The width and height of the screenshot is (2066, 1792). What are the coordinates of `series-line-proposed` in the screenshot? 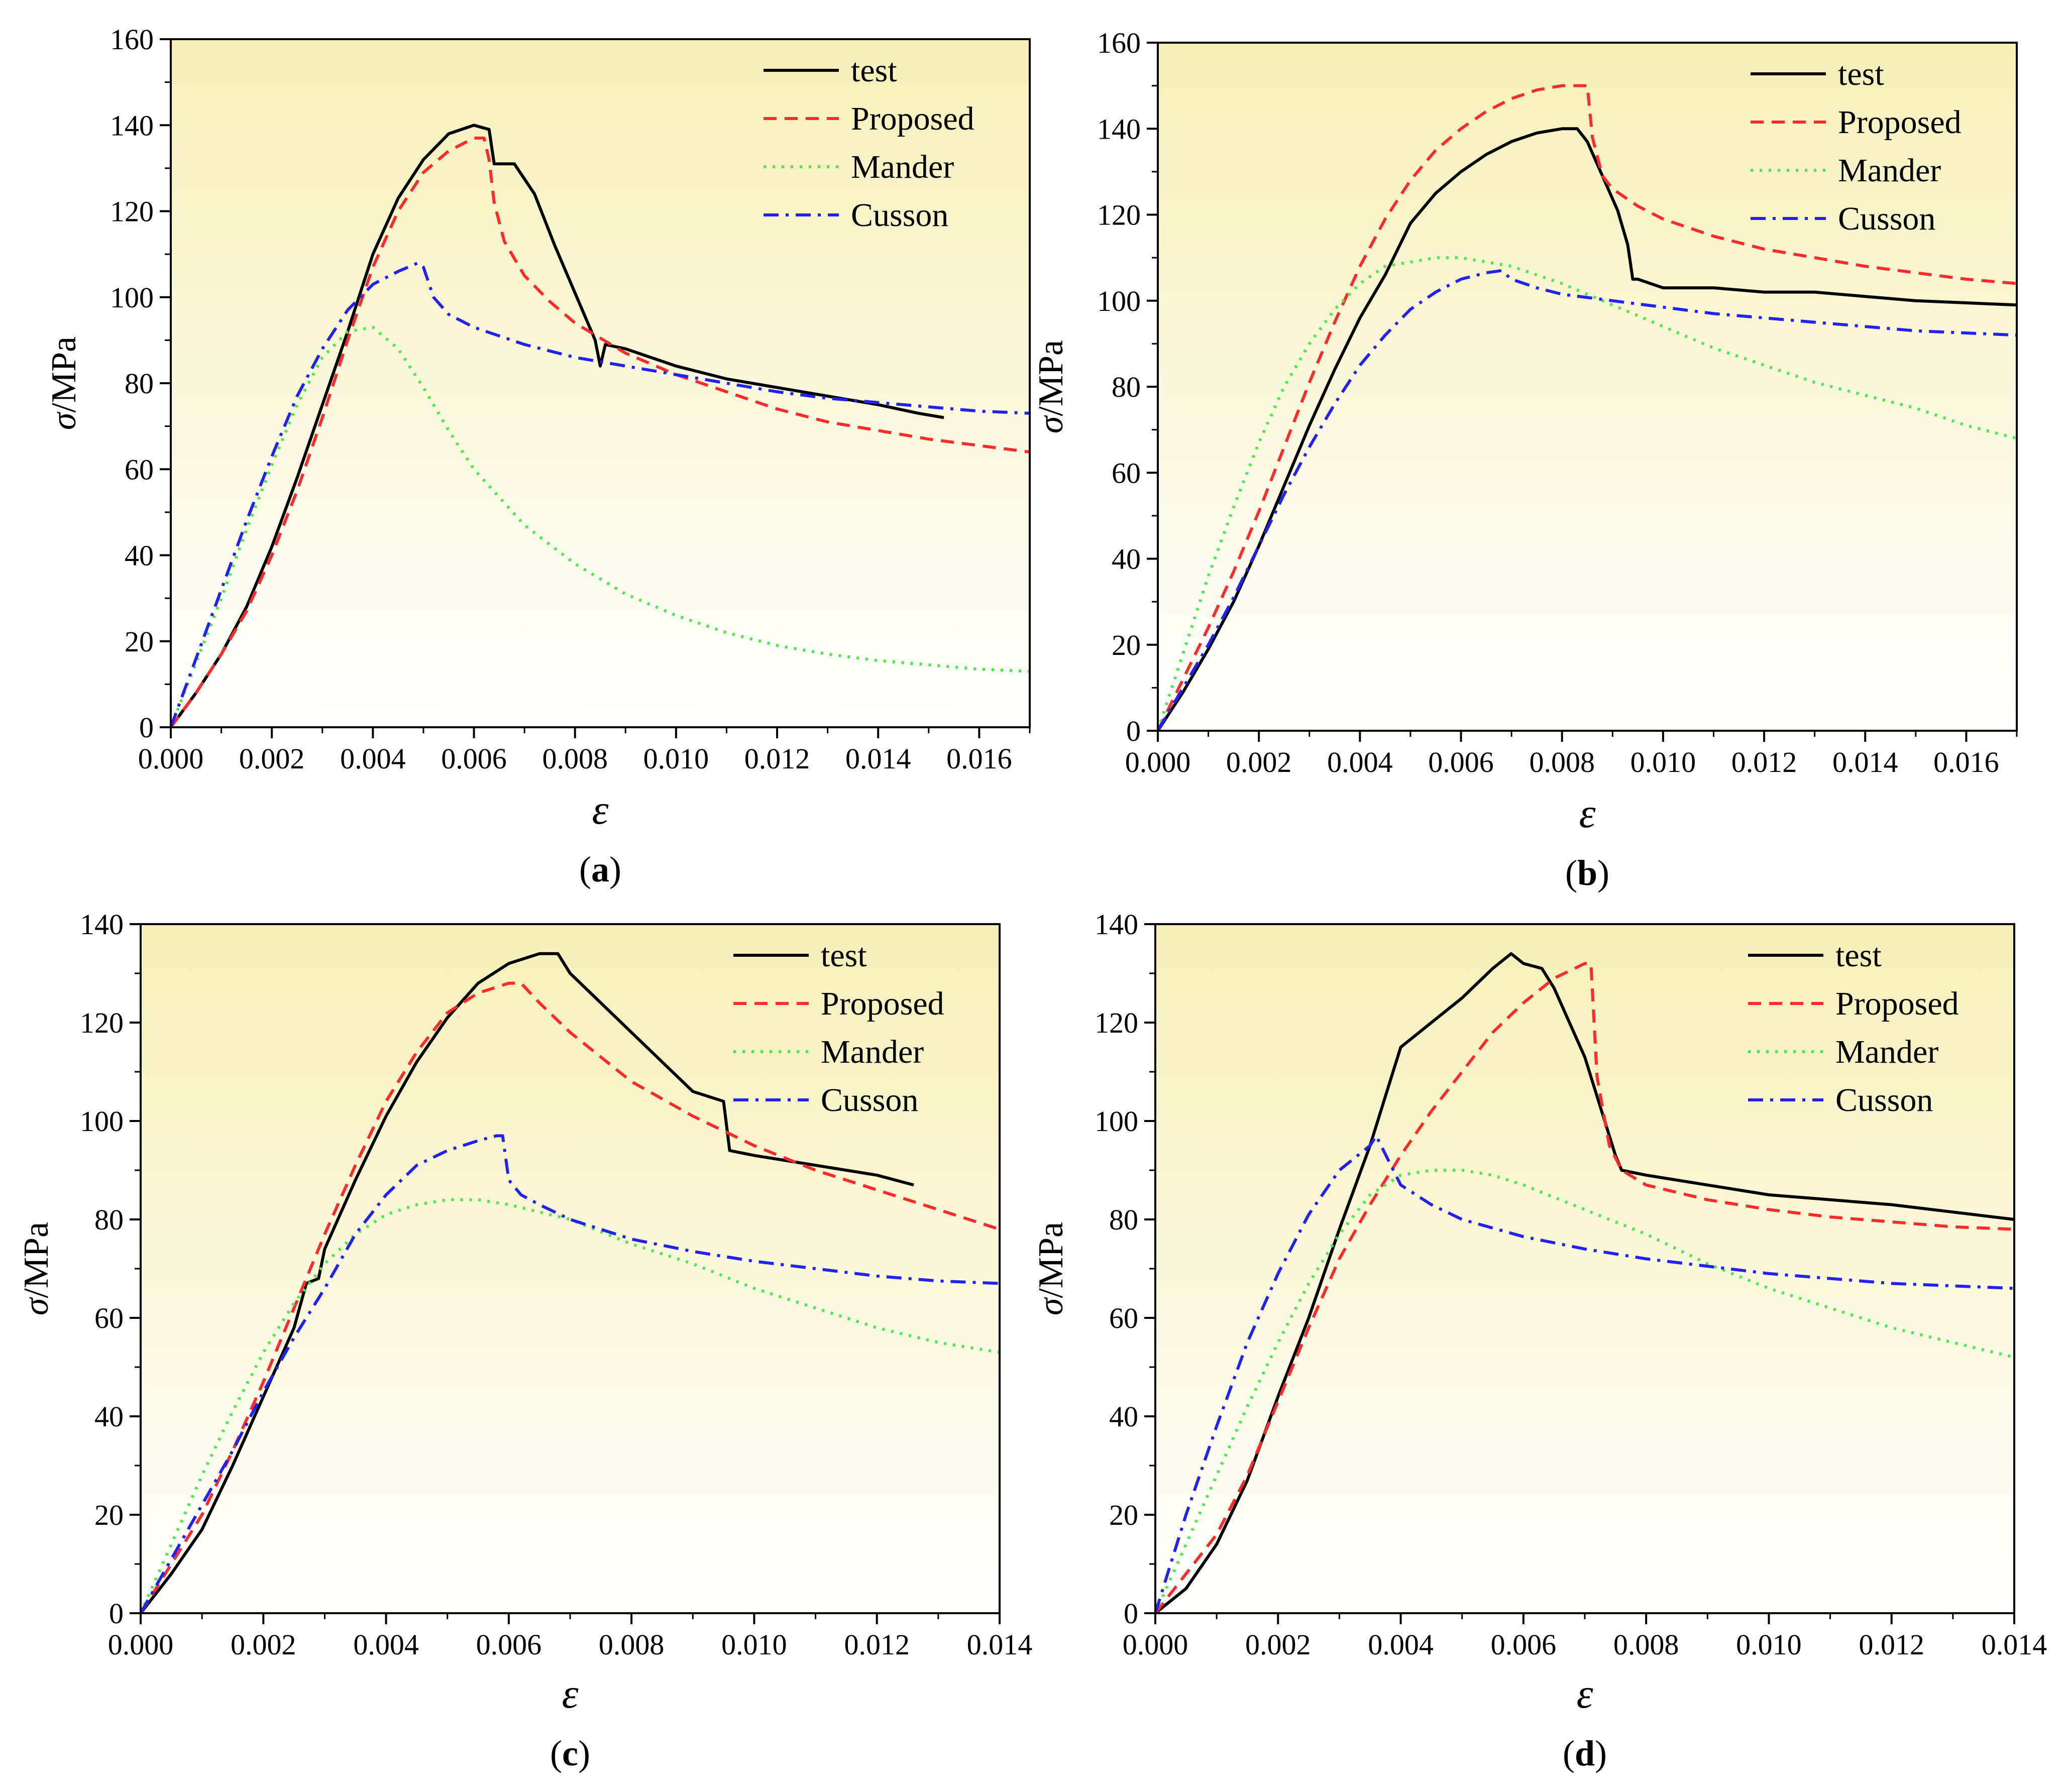 It's located at (570, 1297).